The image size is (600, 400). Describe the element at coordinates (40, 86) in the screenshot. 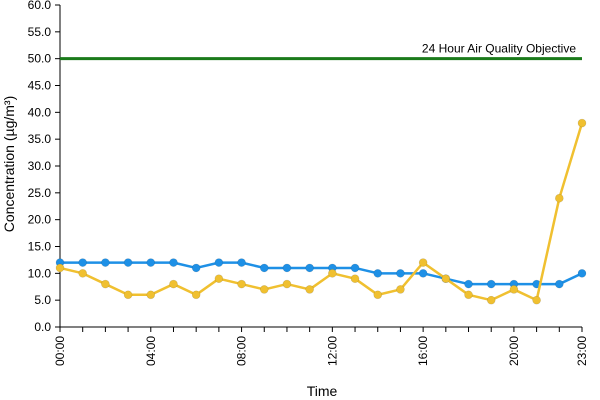

I see `y-tick-label: 45.0` at that location.